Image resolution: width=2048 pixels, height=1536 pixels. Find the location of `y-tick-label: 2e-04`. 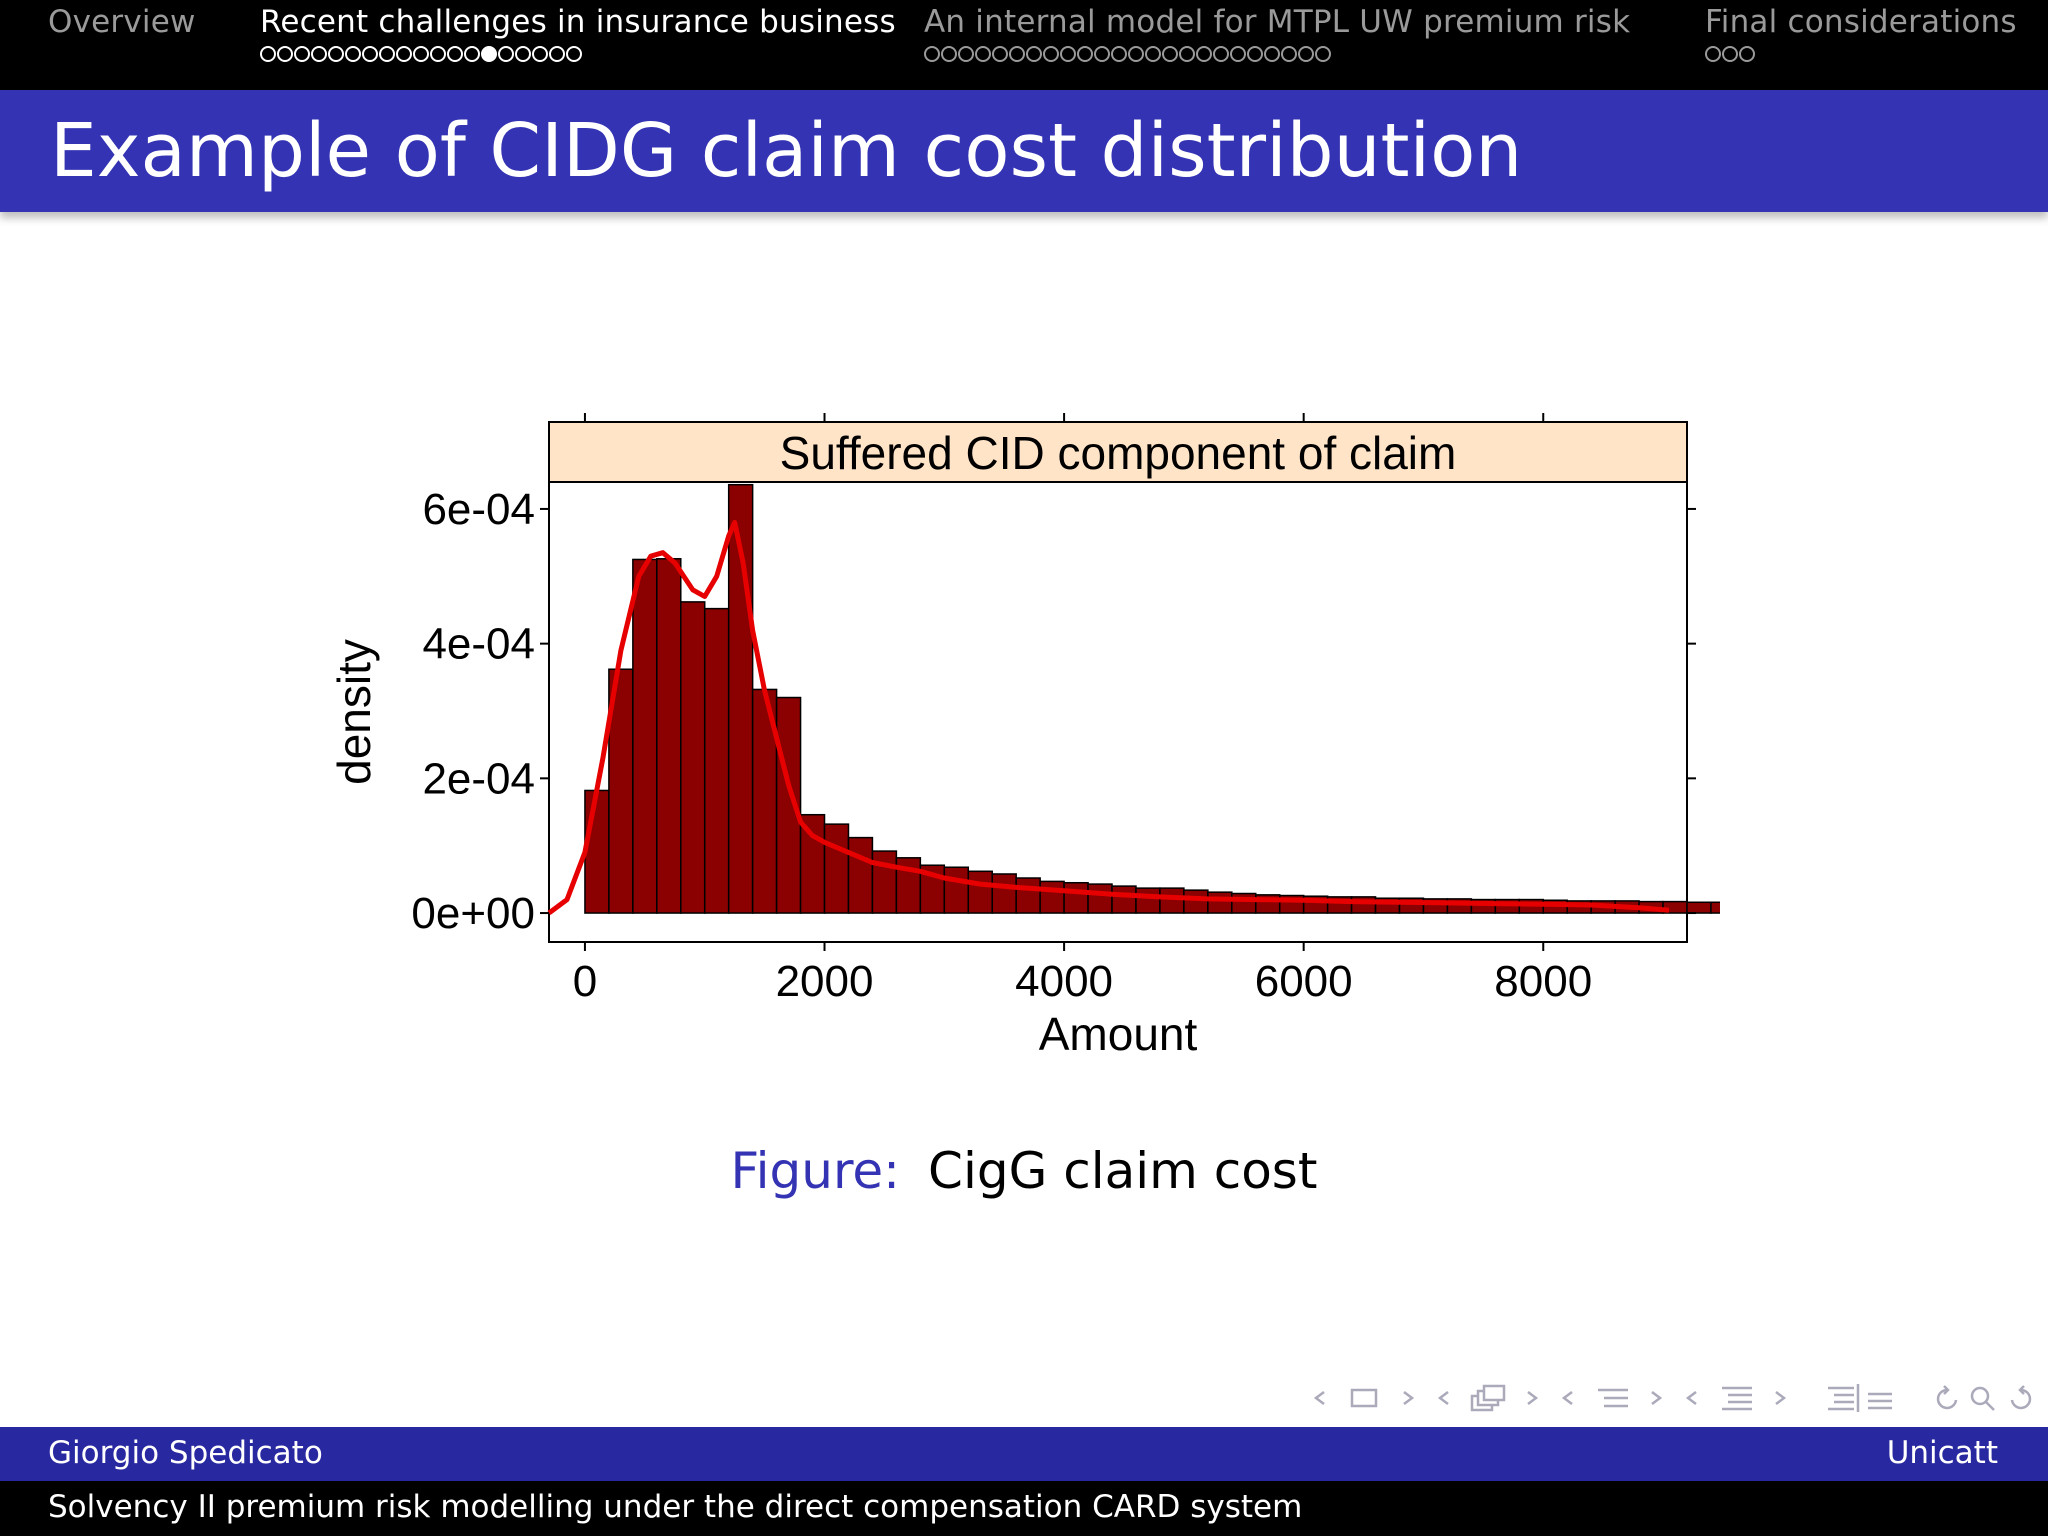

y-tick-label: 2e-04 is located at coordinates (478, 778).